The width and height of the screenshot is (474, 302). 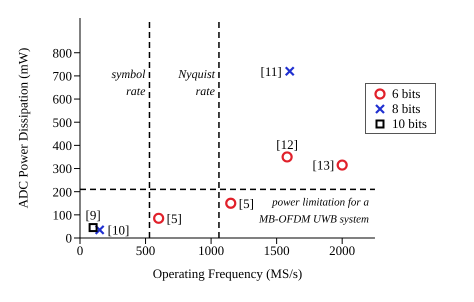 I want to click on ref-line-label: power limitation for a MB-OFDM UWB system, so click(x=314, y=211).